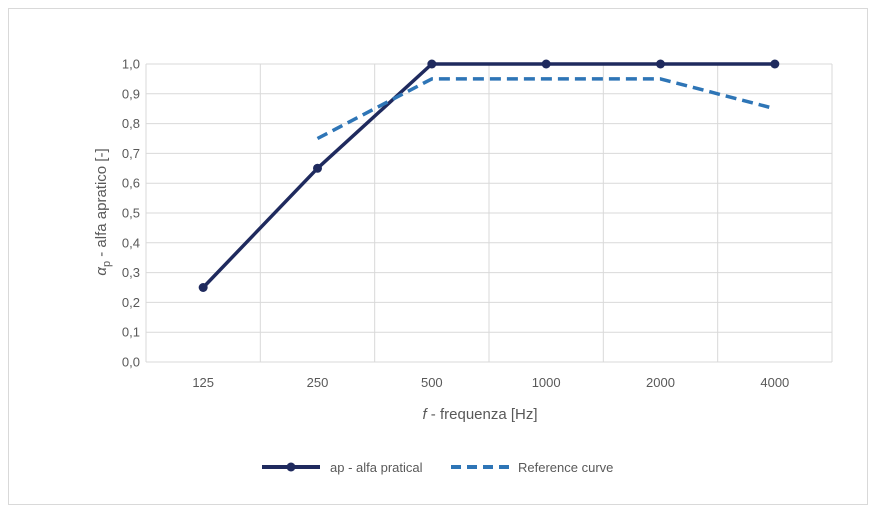 This screenshot has width=877, height=514. Describe the element at coordinates (131, 64) in the screenshot. I see `y-tick-label: 1,0` at that location.